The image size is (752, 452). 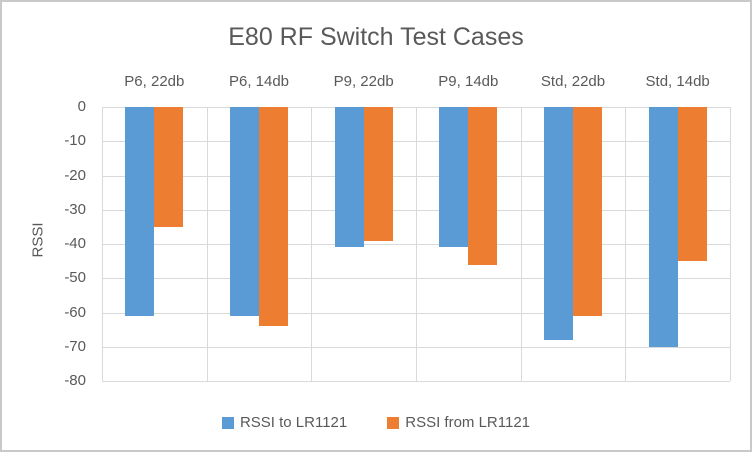 I want to click on y-tick-label: -30, so click(x=75, y=209).